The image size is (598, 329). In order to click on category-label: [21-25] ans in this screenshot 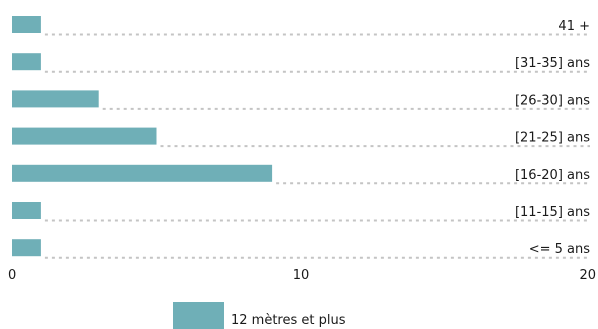, I will do `click(552, 138)`.